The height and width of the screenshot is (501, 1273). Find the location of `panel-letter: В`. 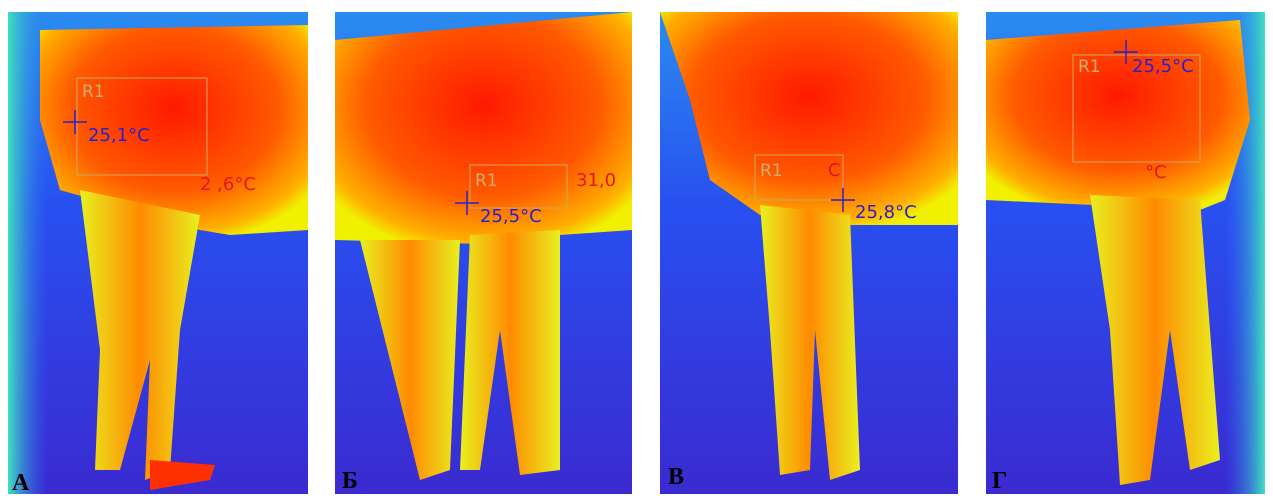

panel-letter: В is located at coordinates (676, 477).